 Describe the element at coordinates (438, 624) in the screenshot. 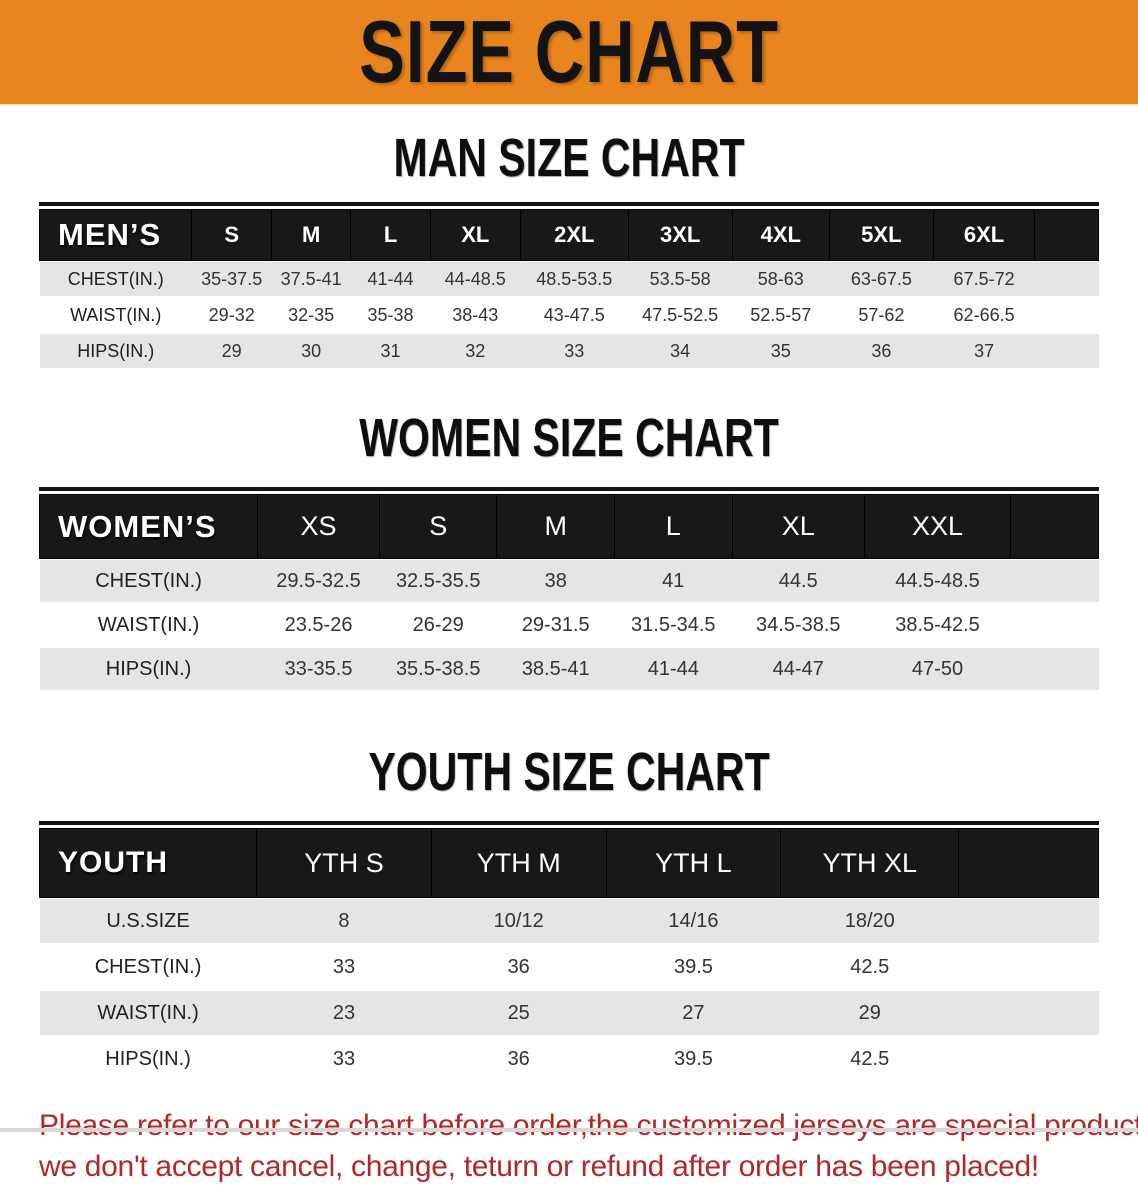

I see `size-value-cell: 26-29` at that location.